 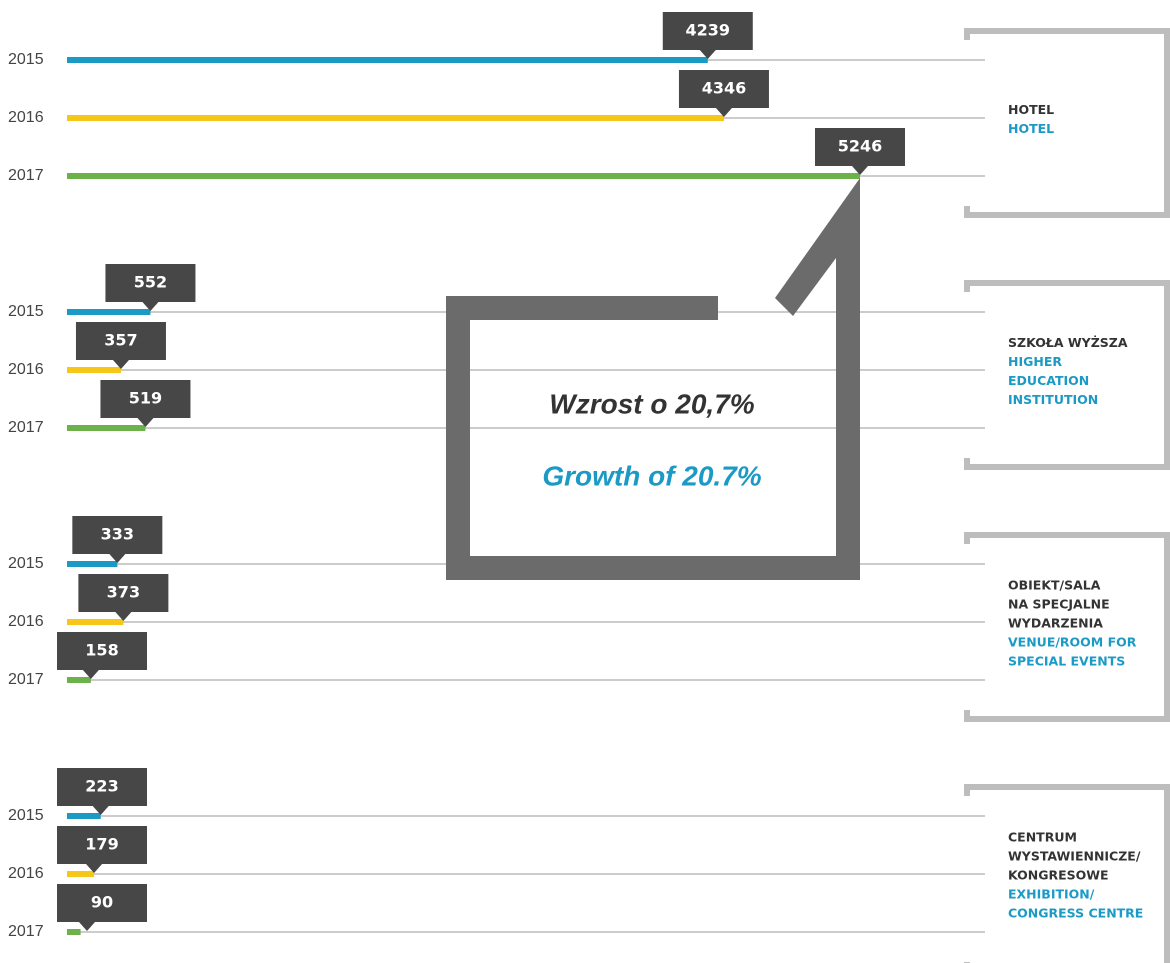 What do you see at coordinates (101, 844) in the screenshot?
I see `value-label: 179` at bounding box center [101, 844].